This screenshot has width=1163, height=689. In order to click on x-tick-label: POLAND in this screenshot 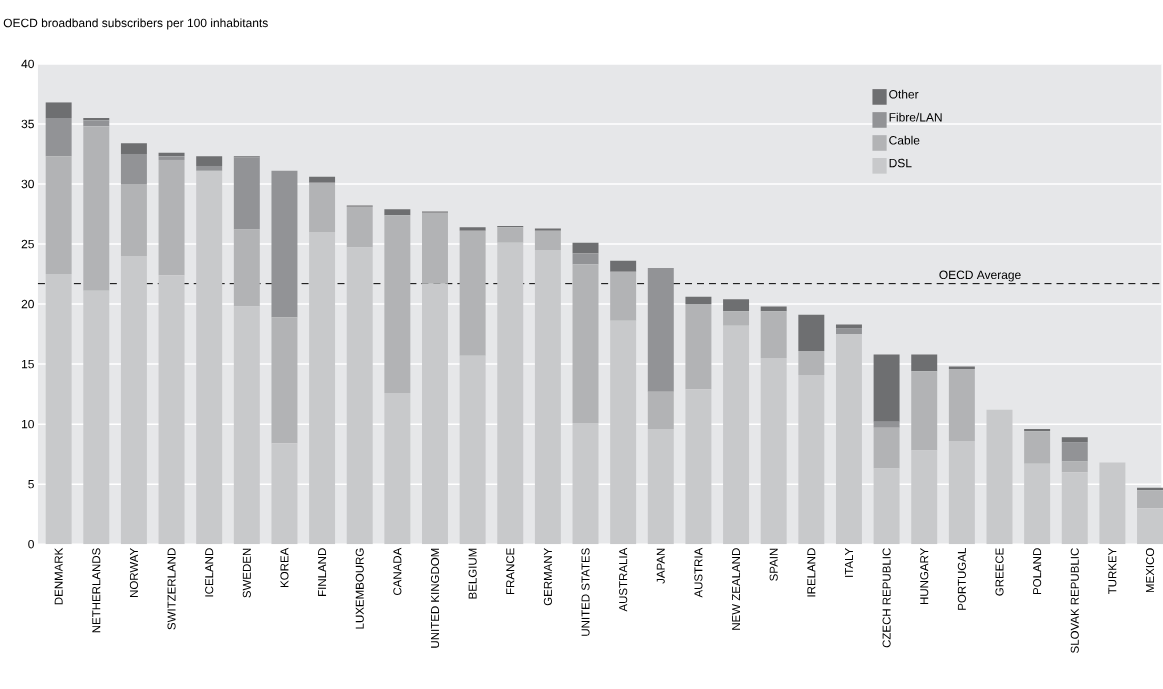, I will do `click(1037, 571)`.